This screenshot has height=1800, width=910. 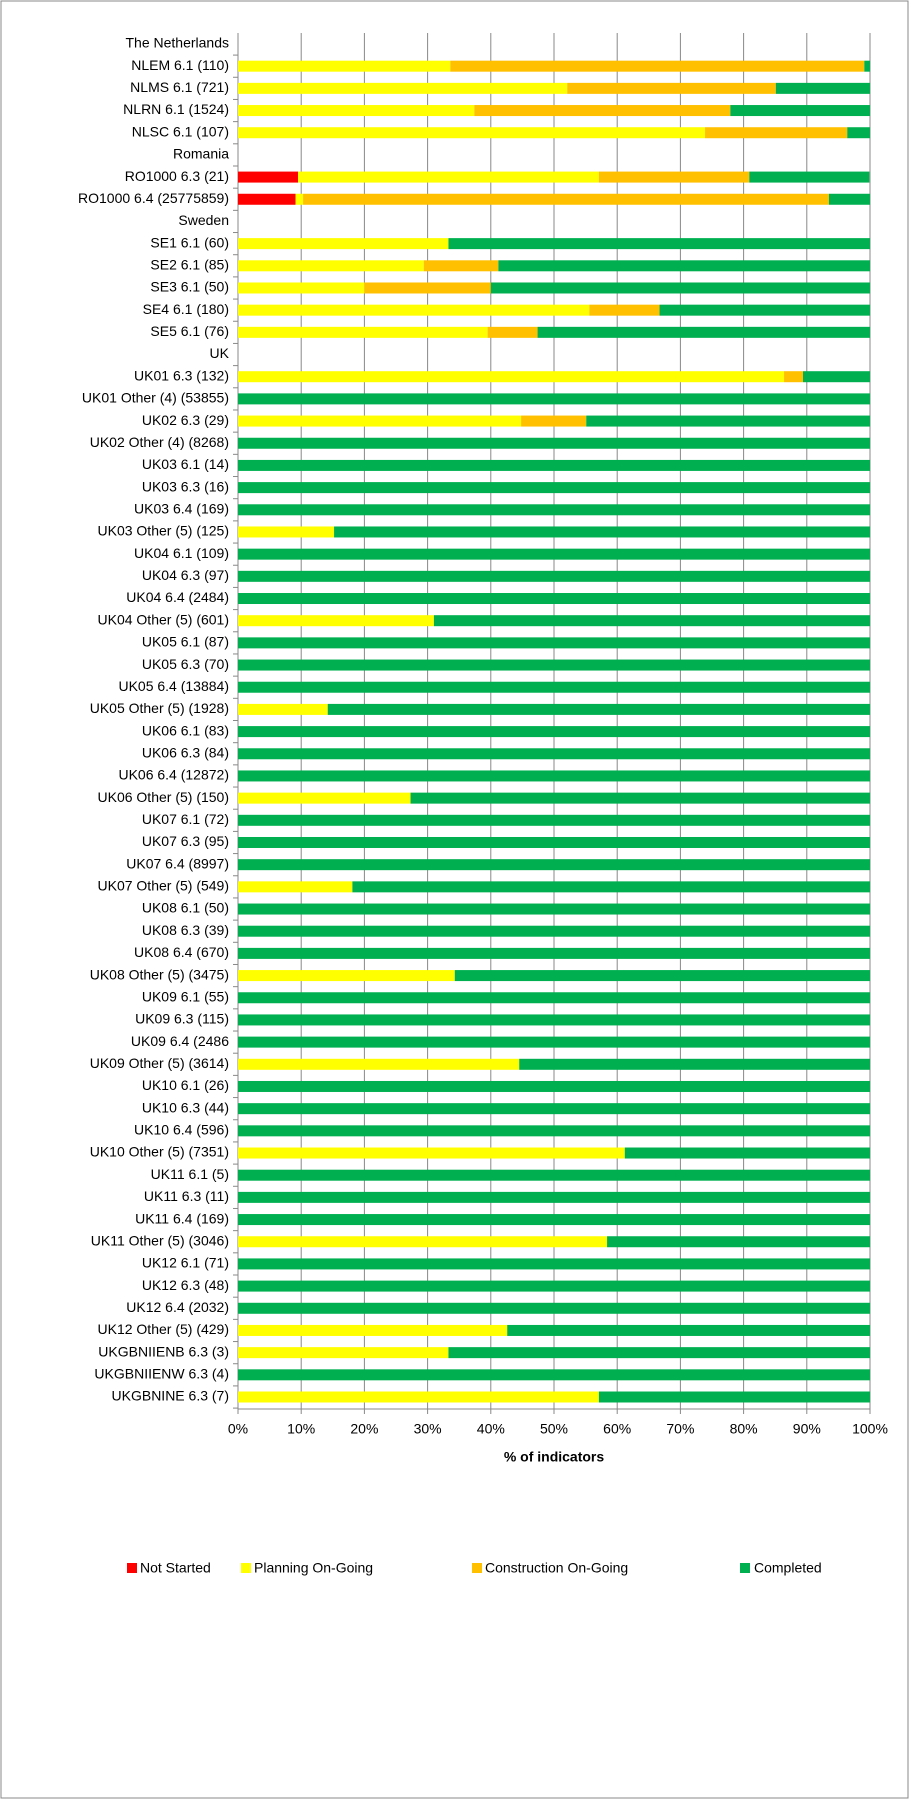 I want to click on y-tick-label: UK06 6.1 (83), so click(x=185, y=730).